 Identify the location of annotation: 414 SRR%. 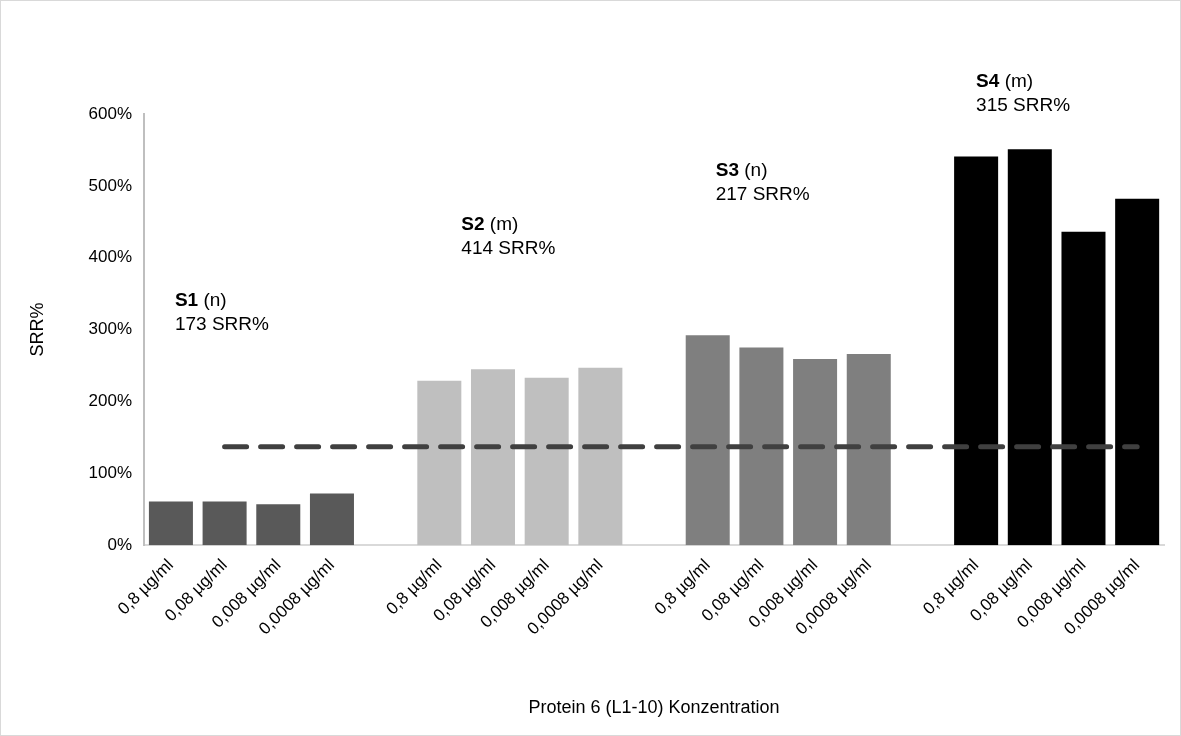
(508, 248).